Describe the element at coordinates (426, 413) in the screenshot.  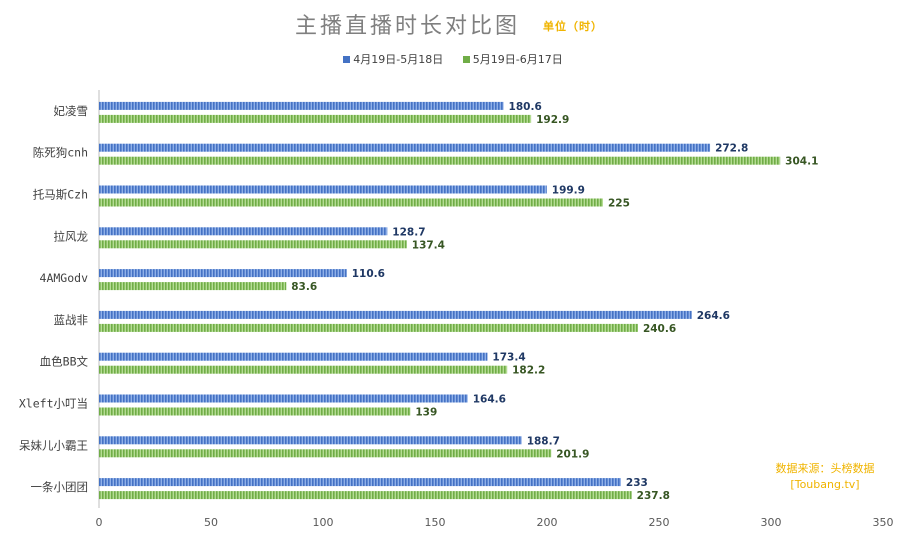
I see `data-label-series-2: 139` at that location.